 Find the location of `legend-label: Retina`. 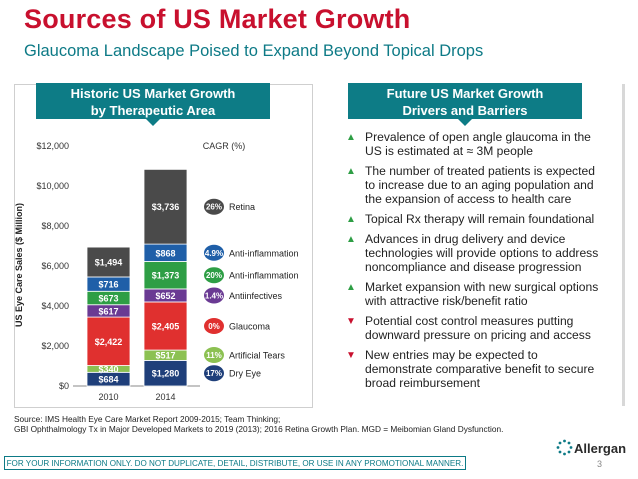

legend-label: Retina is located at coordinates (242, 207).